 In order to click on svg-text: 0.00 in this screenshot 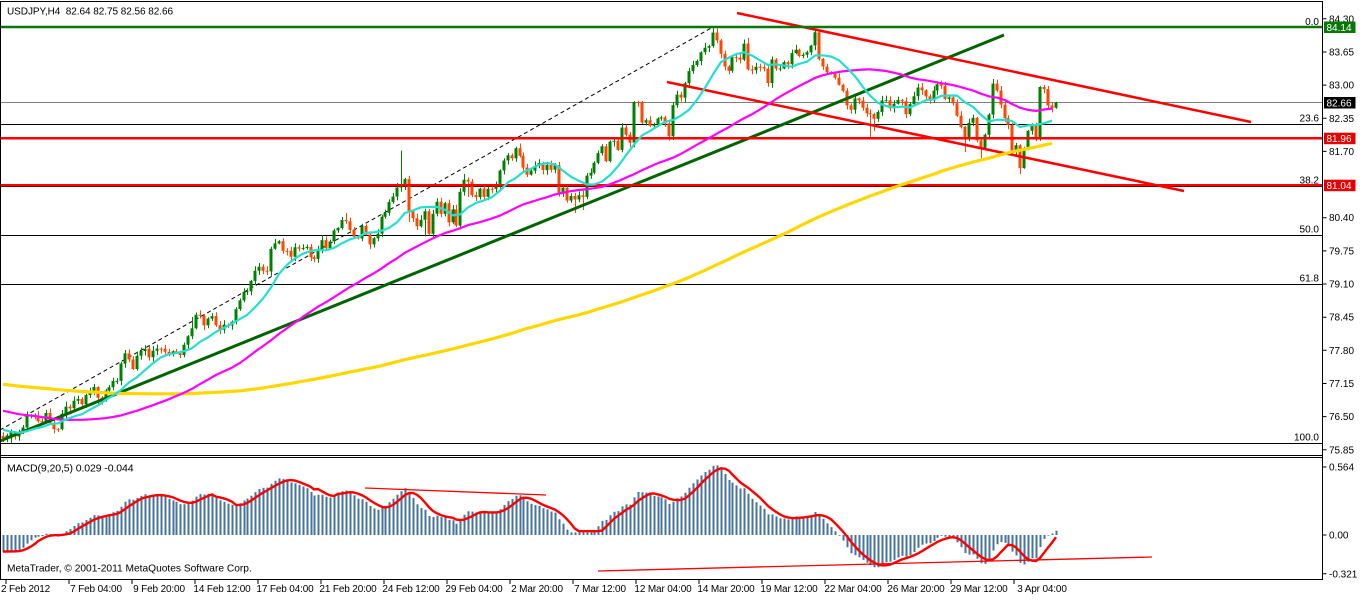, I will do `click(1339, 536)`.